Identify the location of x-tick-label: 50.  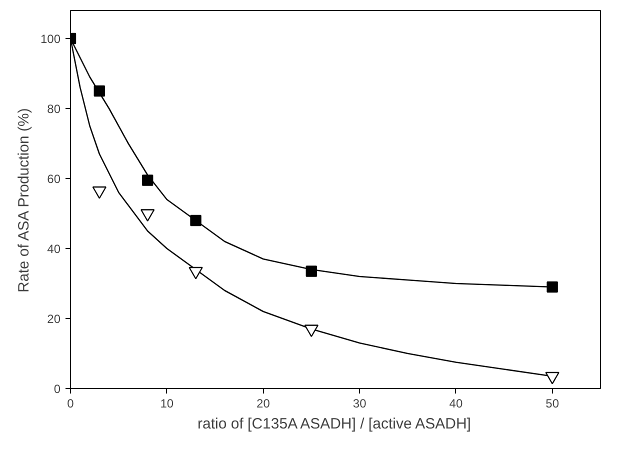
(553, 403).